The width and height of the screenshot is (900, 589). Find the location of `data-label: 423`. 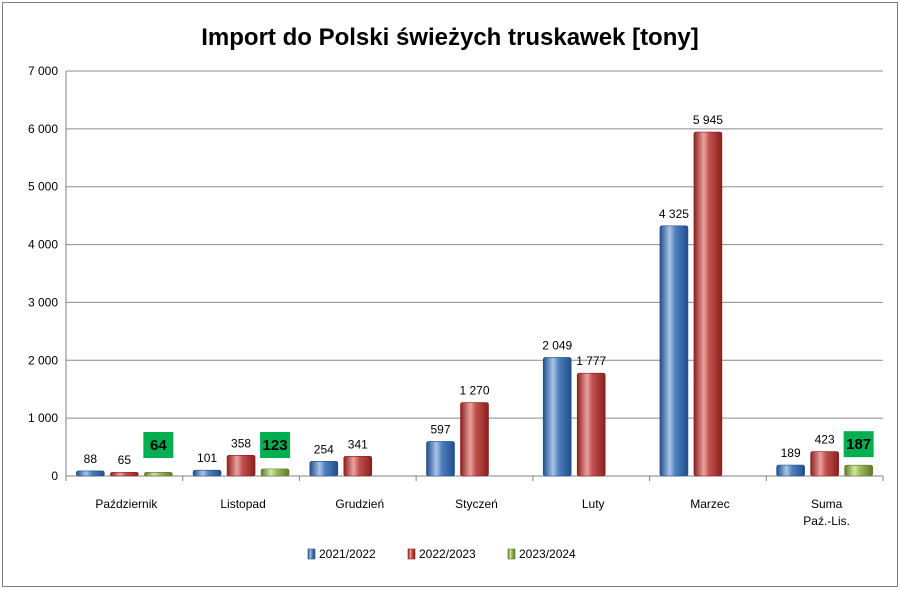

data-label: 423 is located at coordinates (825, 440).